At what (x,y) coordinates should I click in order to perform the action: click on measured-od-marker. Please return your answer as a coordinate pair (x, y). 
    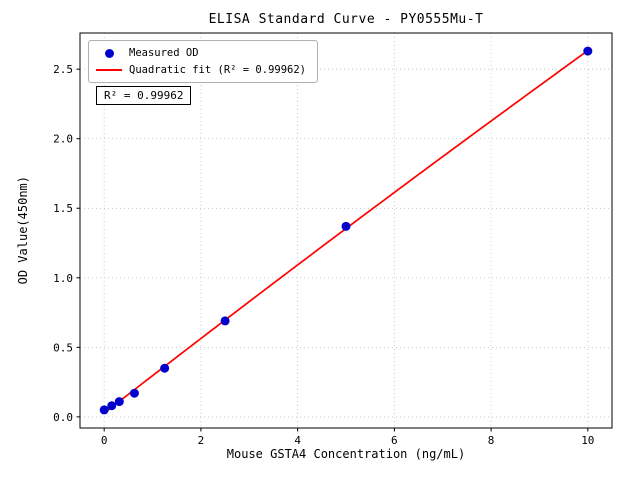
    Looking at the image, I should click on (109, 53).